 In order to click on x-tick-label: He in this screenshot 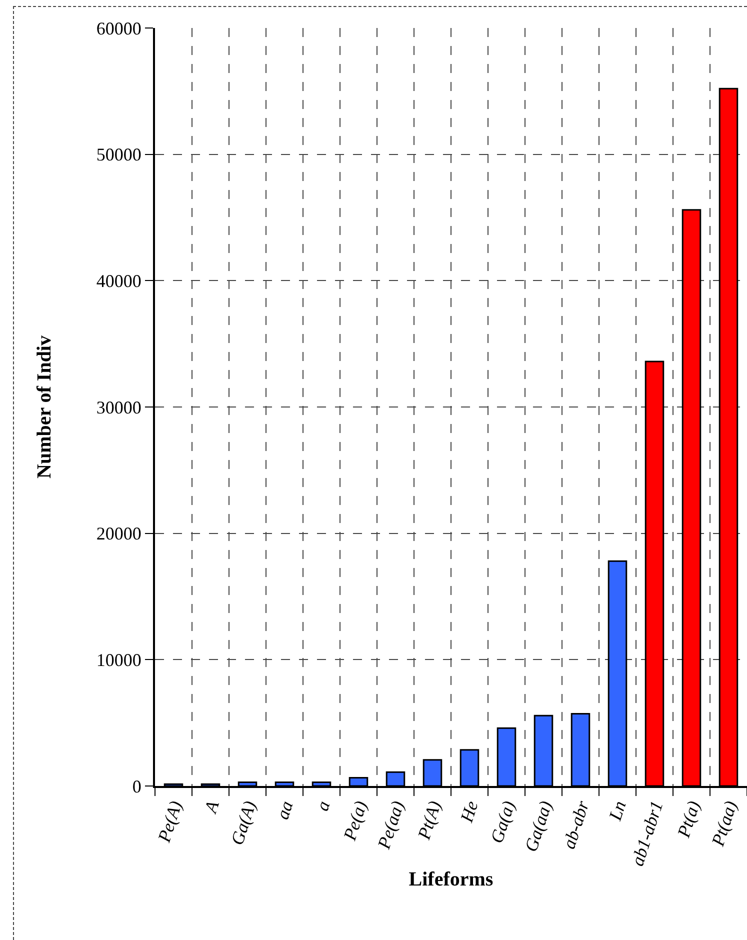, I will do `click(469, 812)`.